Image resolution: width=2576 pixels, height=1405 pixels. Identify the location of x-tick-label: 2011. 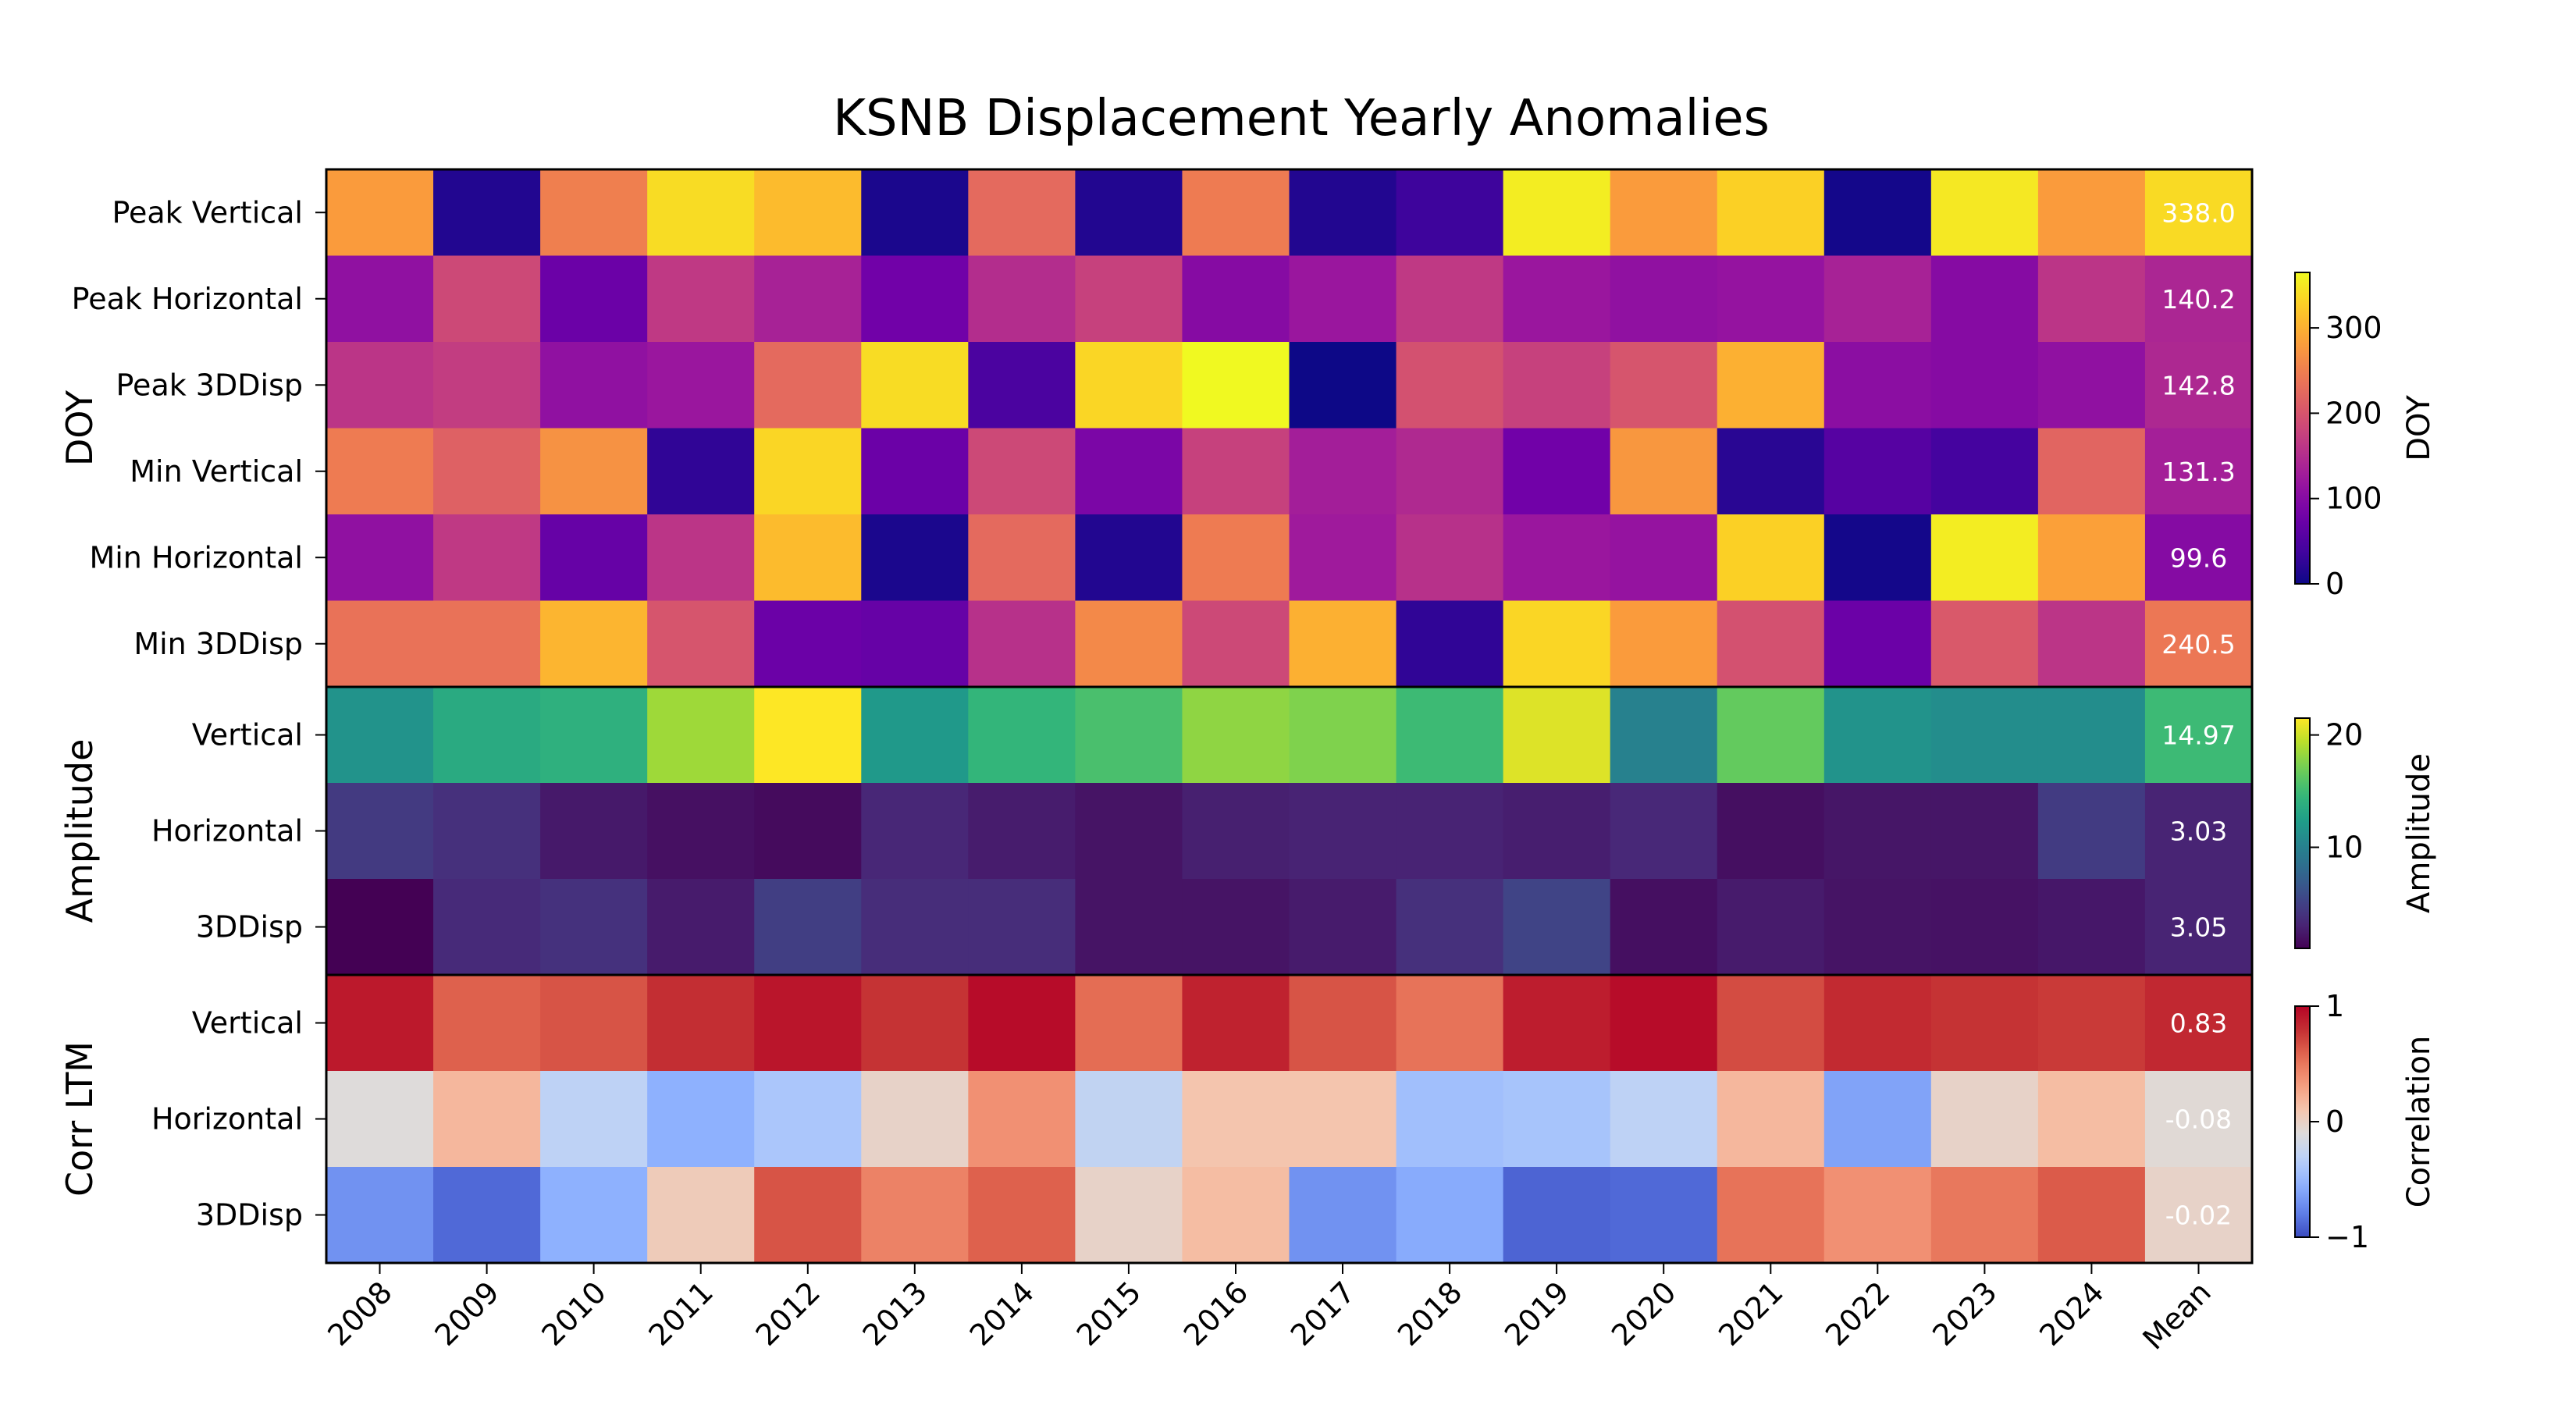
(681, 1314).